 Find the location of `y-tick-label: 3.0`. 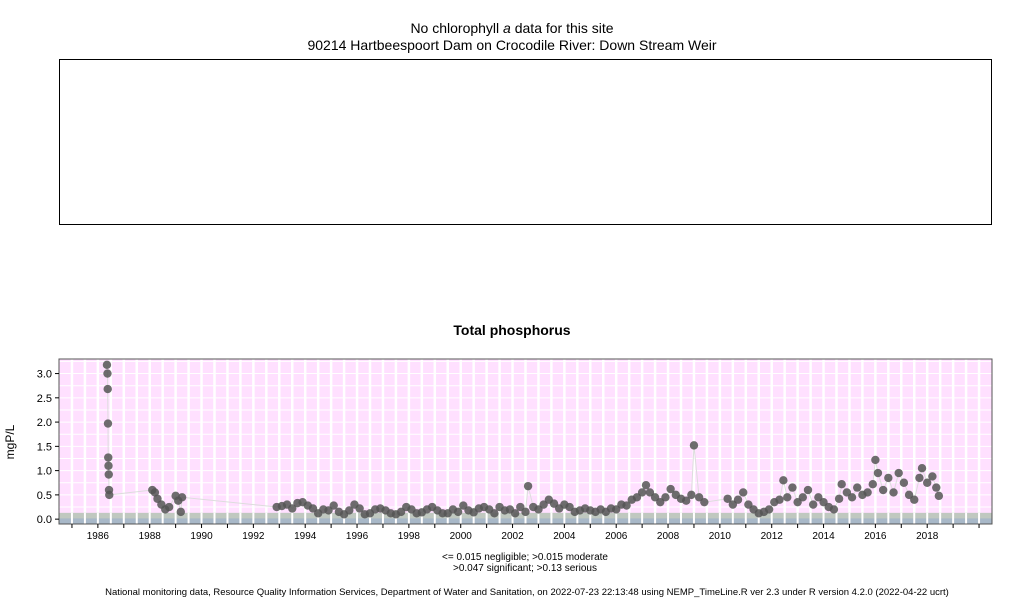

y-tick-label: 3.0 is located at coordinates (44, 375).